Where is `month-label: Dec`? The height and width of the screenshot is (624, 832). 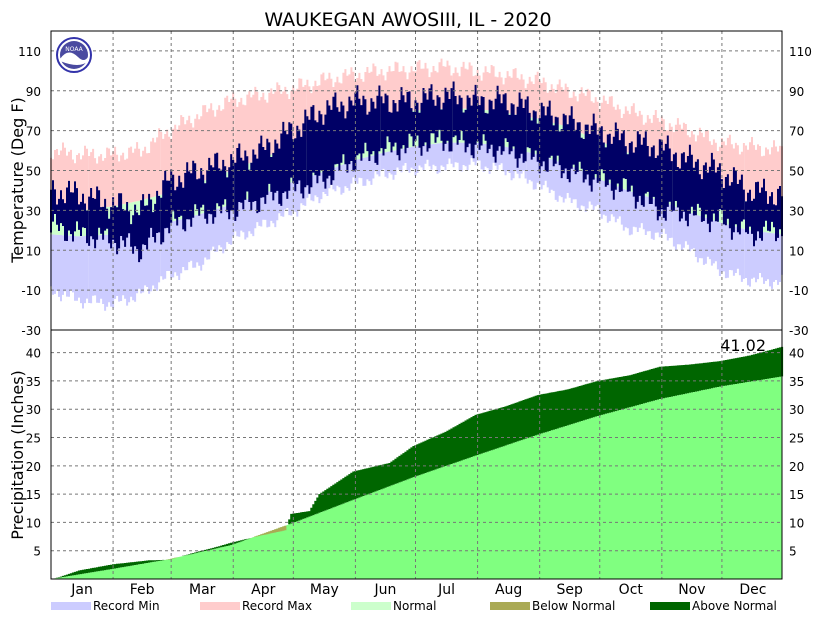
month-label: Dec is located at coordinates (752, 590).